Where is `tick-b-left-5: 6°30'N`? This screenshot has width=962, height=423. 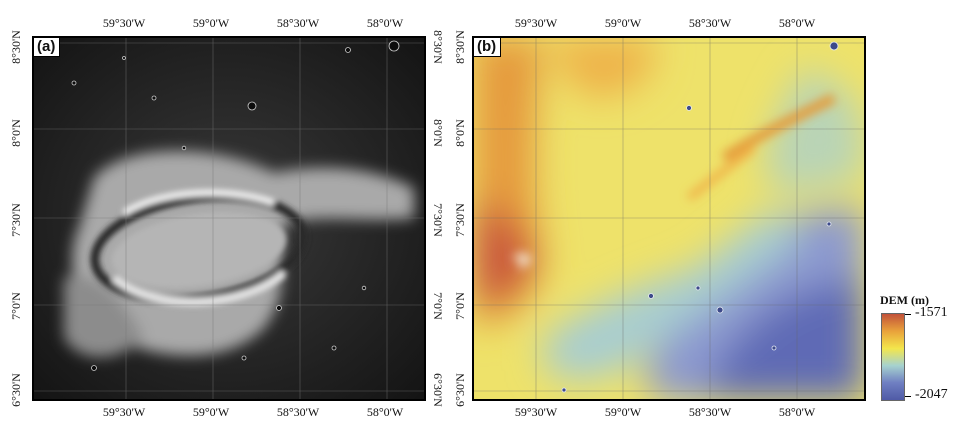
tick-b-left-5: 6°30'N is located at coordinates (460, 390).